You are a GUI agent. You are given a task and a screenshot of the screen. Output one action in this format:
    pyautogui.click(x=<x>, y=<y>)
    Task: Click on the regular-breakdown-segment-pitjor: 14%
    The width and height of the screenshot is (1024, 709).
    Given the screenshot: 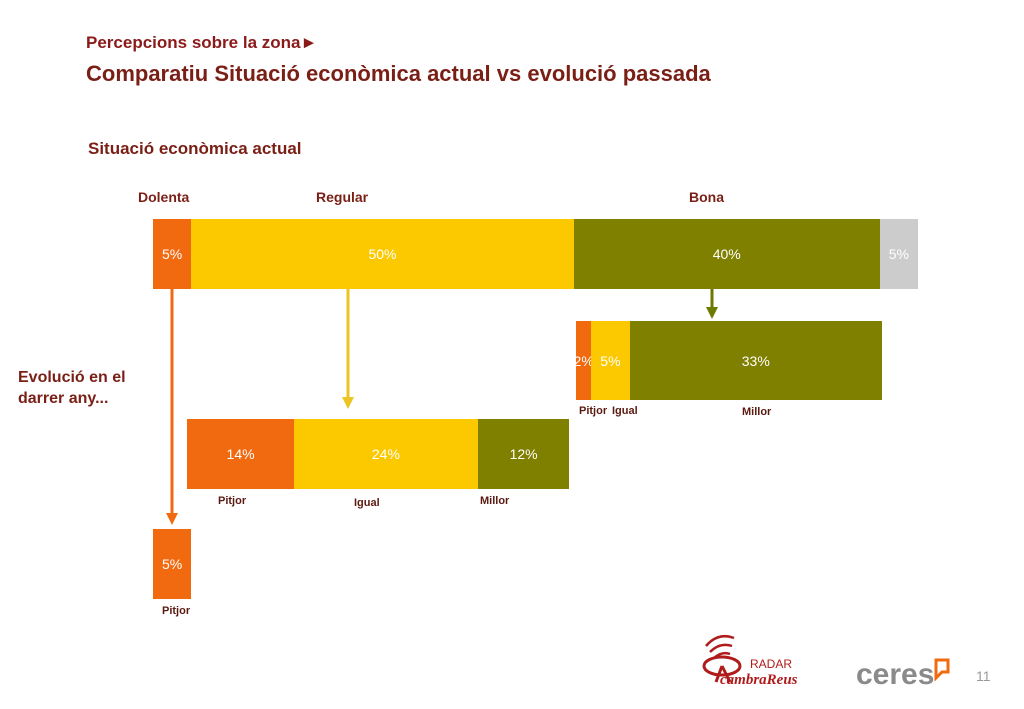 What is the action you would take?
    pyautogui.click(x=241, y=454)
    